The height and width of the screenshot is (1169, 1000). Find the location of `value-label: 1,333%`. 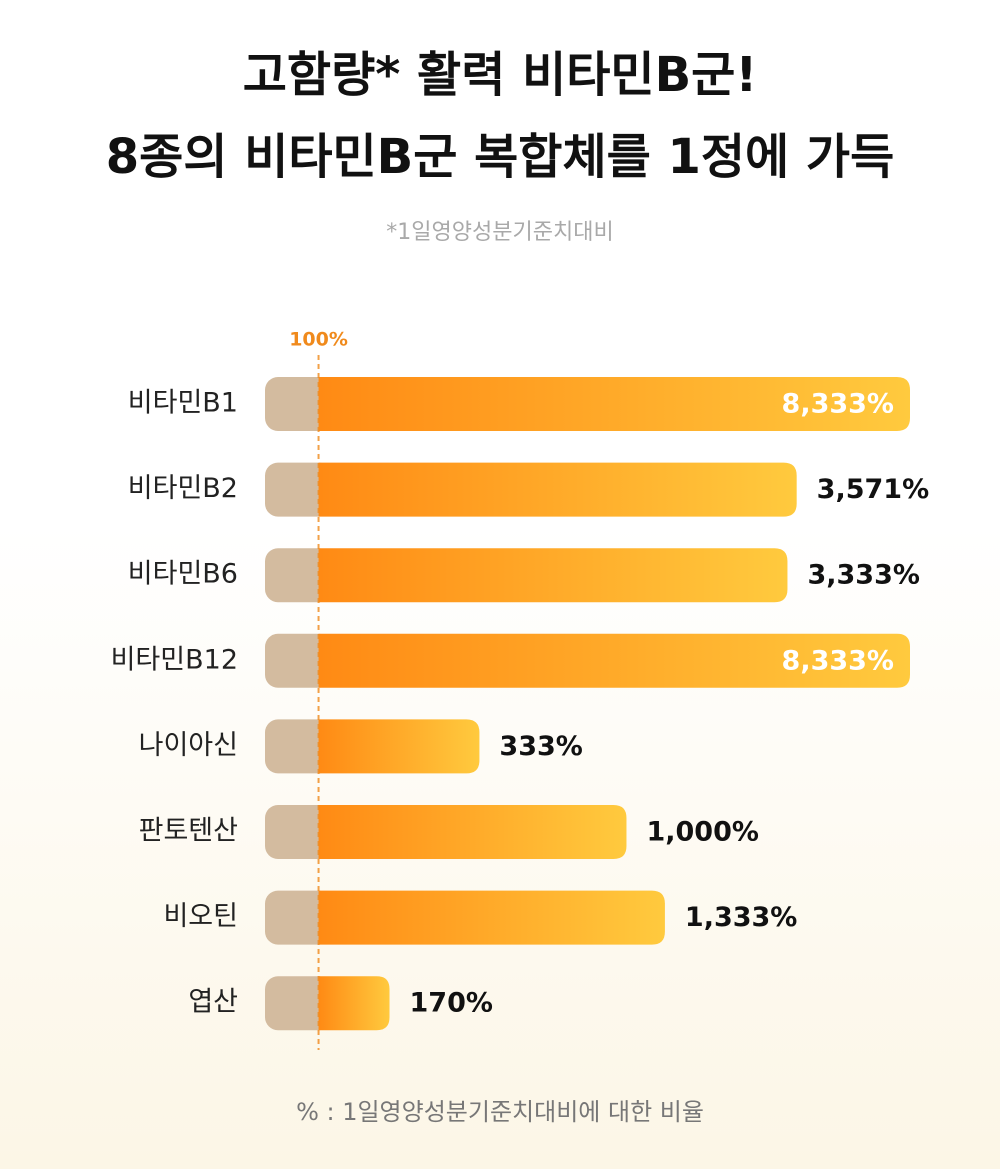

value-label: 1,333% is located at coordinates (741, 917).